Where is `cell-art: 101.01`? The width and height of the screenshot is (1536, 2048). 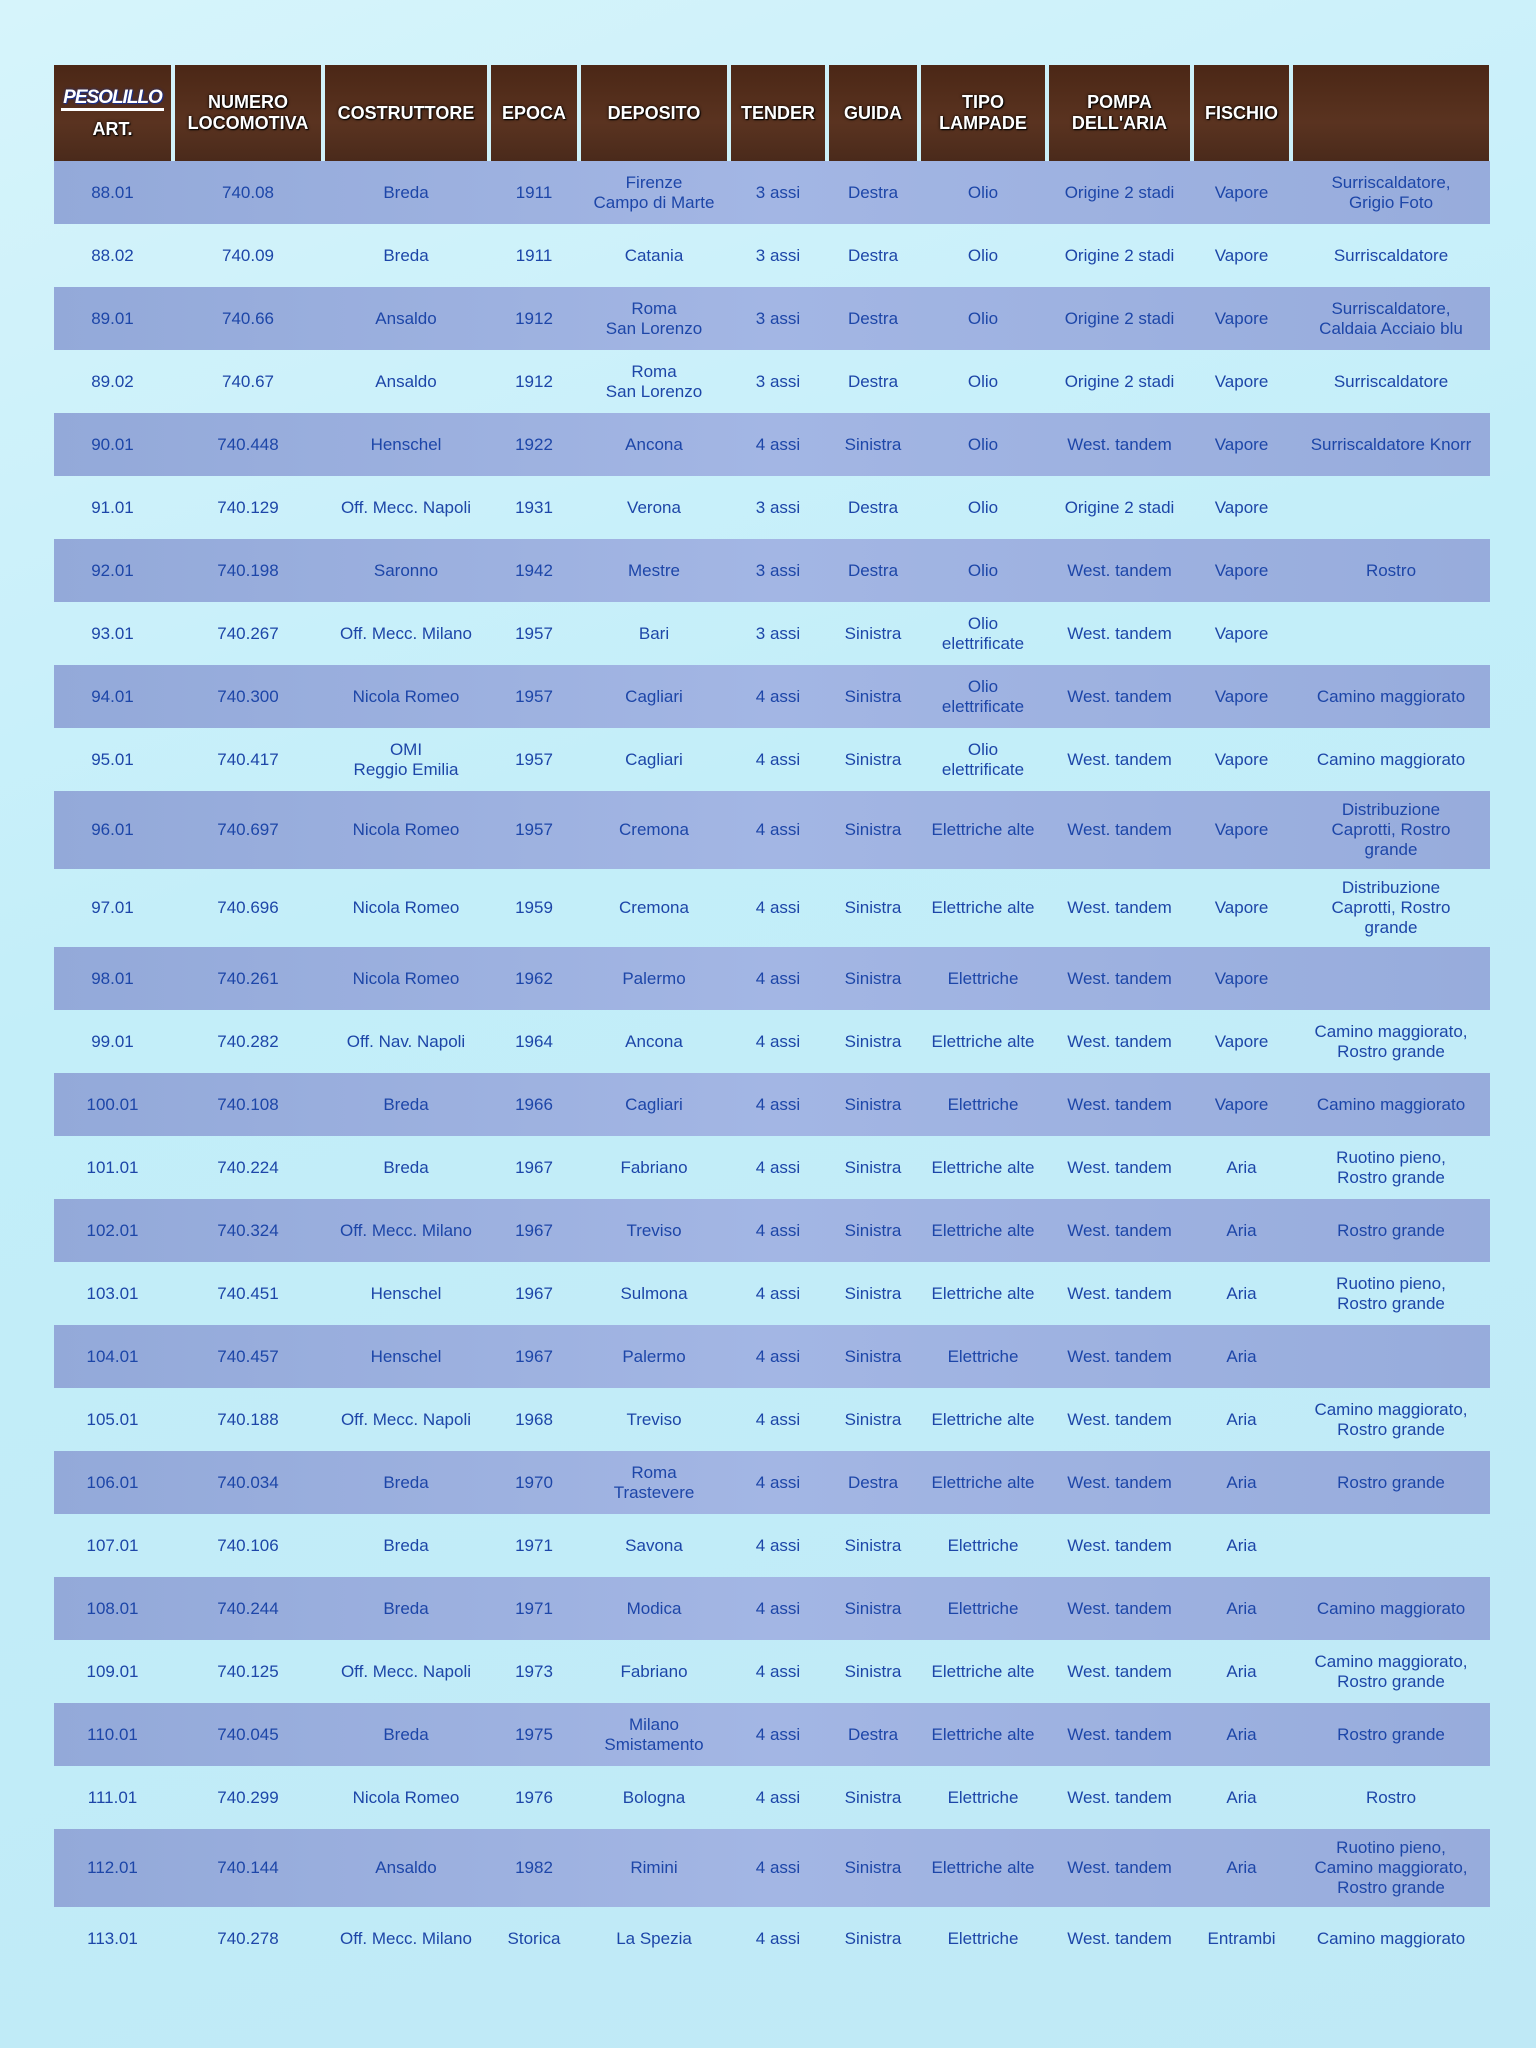 cell-art: 101.01 is located at coordinates (112, 1167).